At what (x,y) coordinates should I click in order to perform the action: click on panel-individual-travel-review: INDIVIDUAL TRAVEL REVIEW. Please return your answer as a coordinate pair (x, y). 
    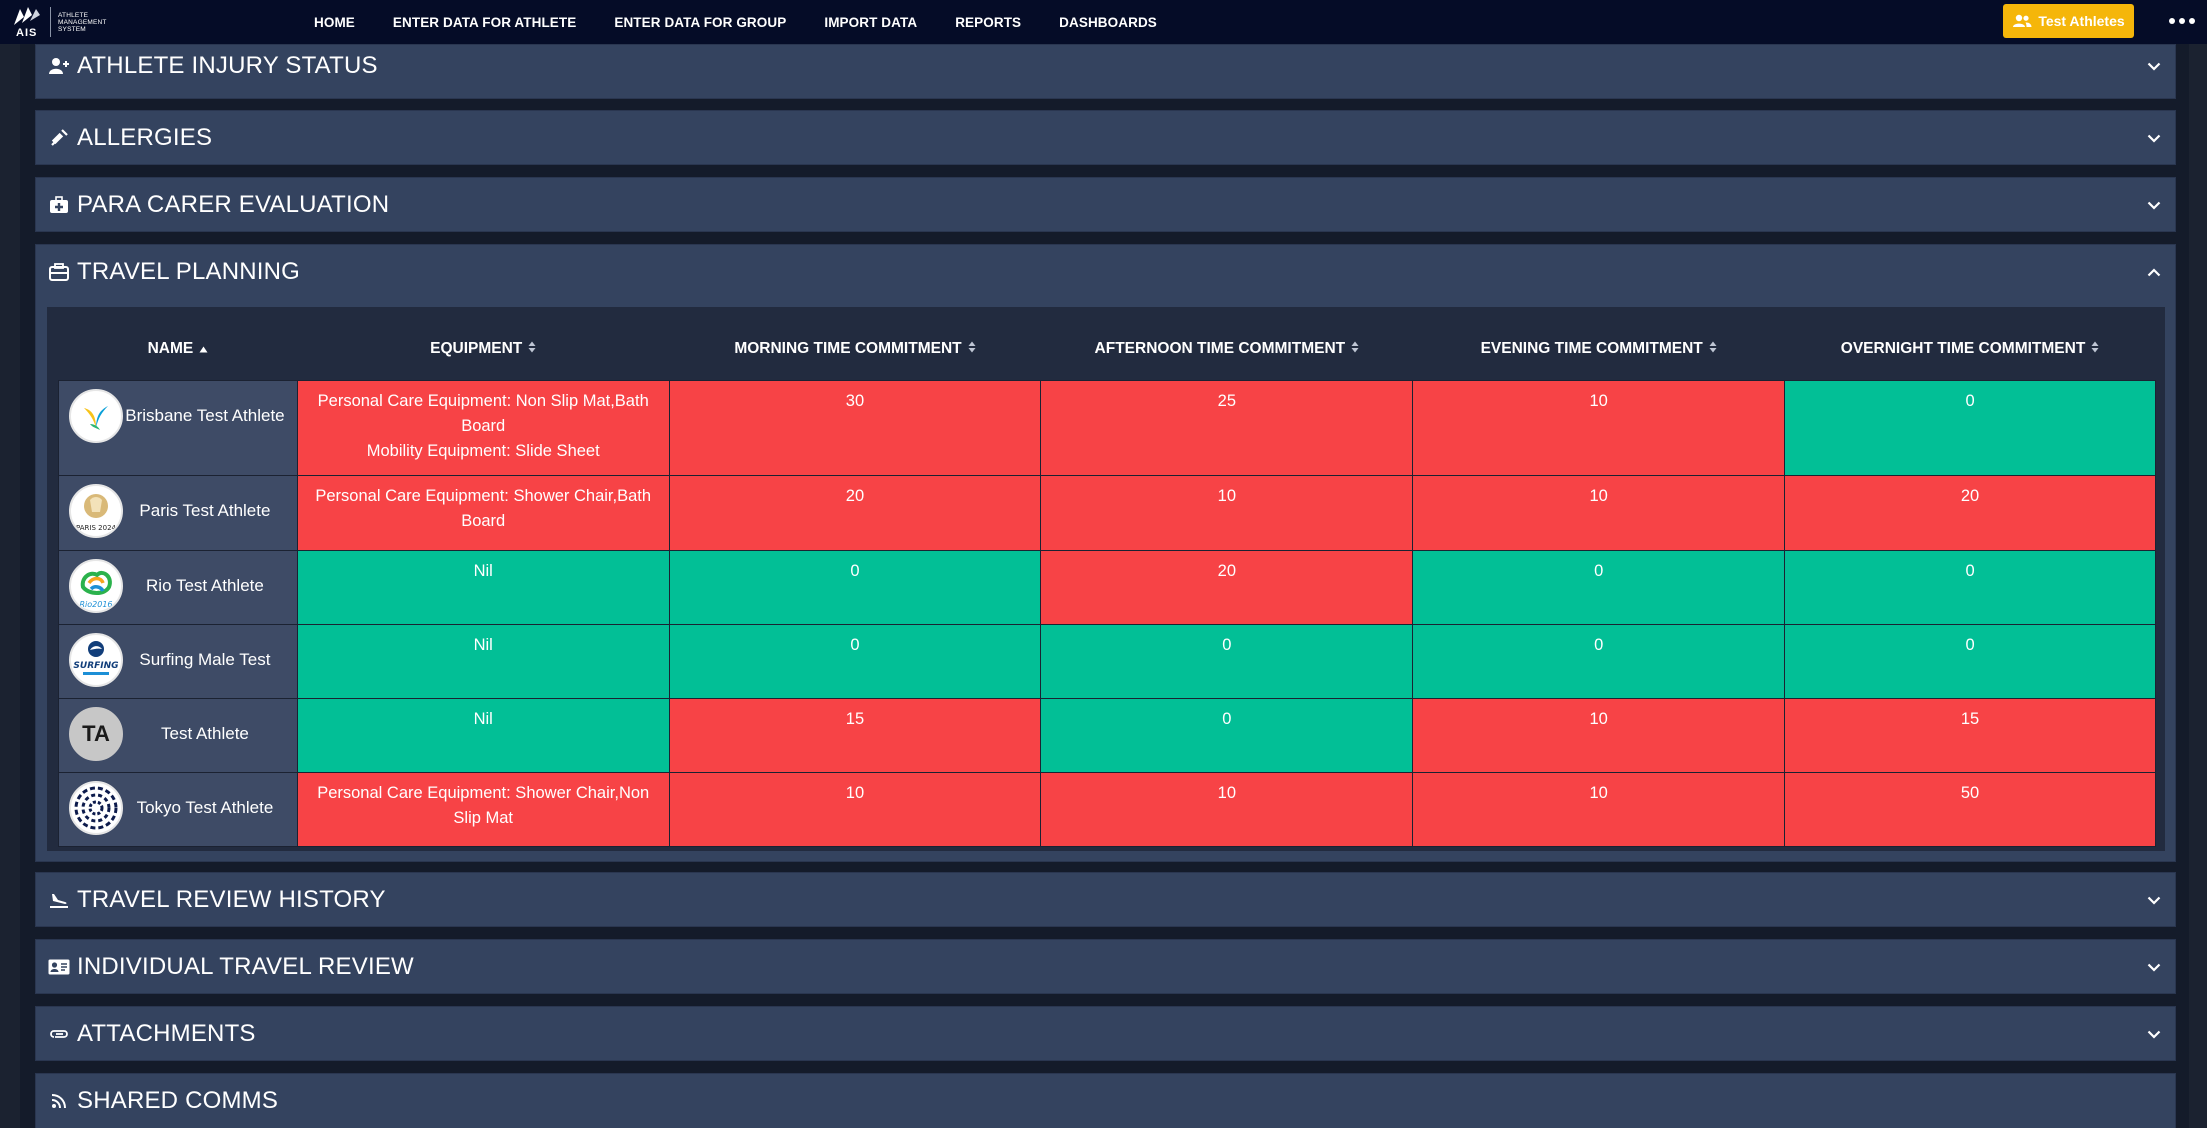
    Looking at the image, I should click on (1105, 966).